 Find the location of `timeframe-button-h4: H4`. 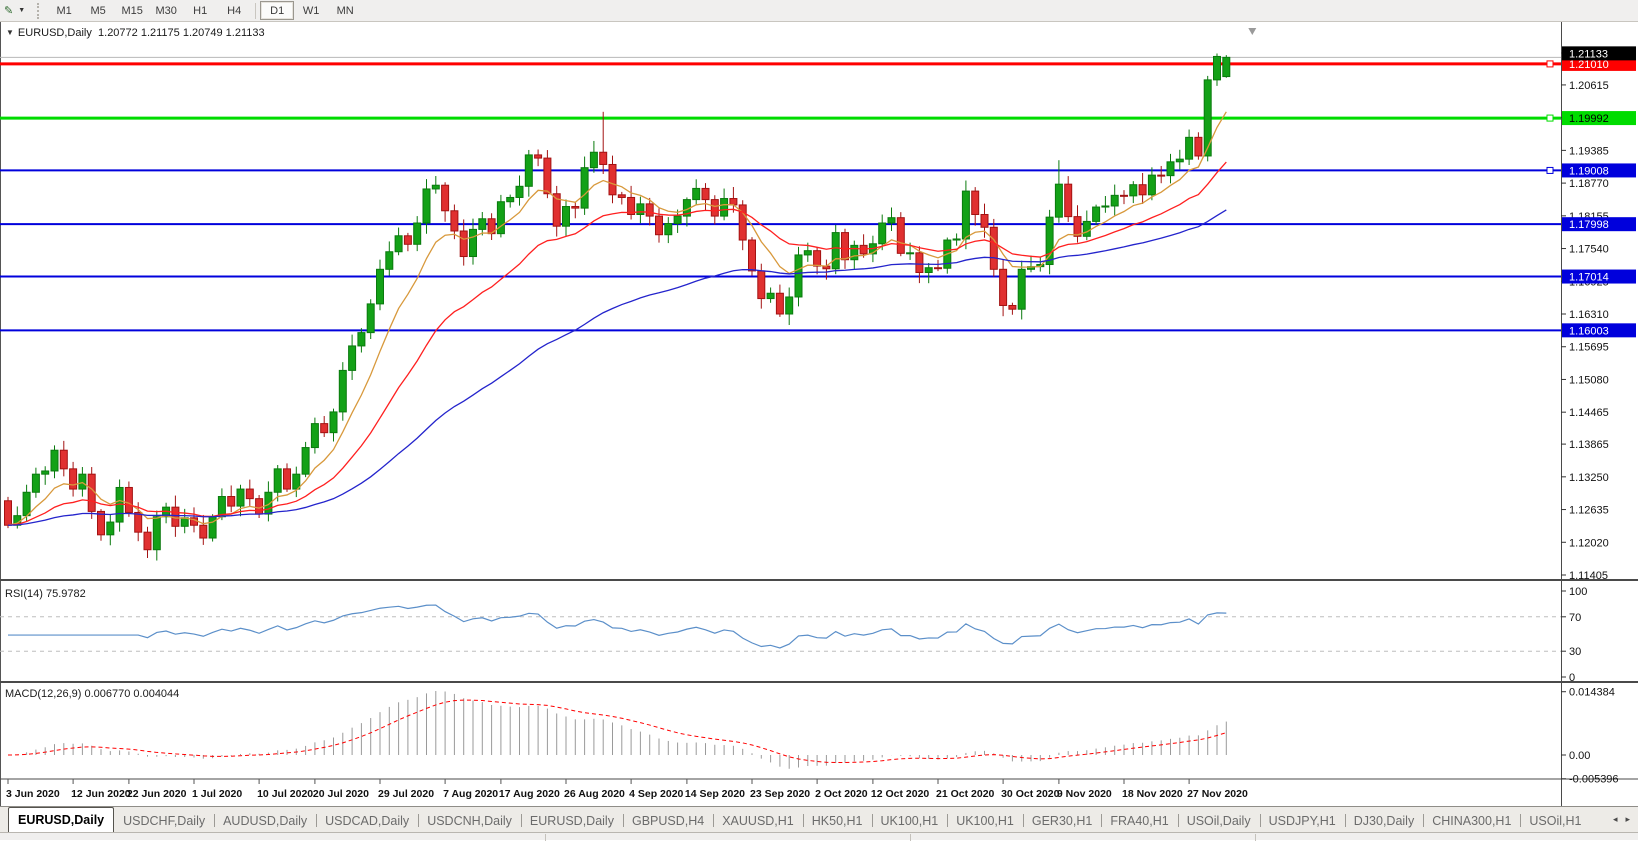

timeframe-button-h4: H4 is located at coordinates (234, 10).